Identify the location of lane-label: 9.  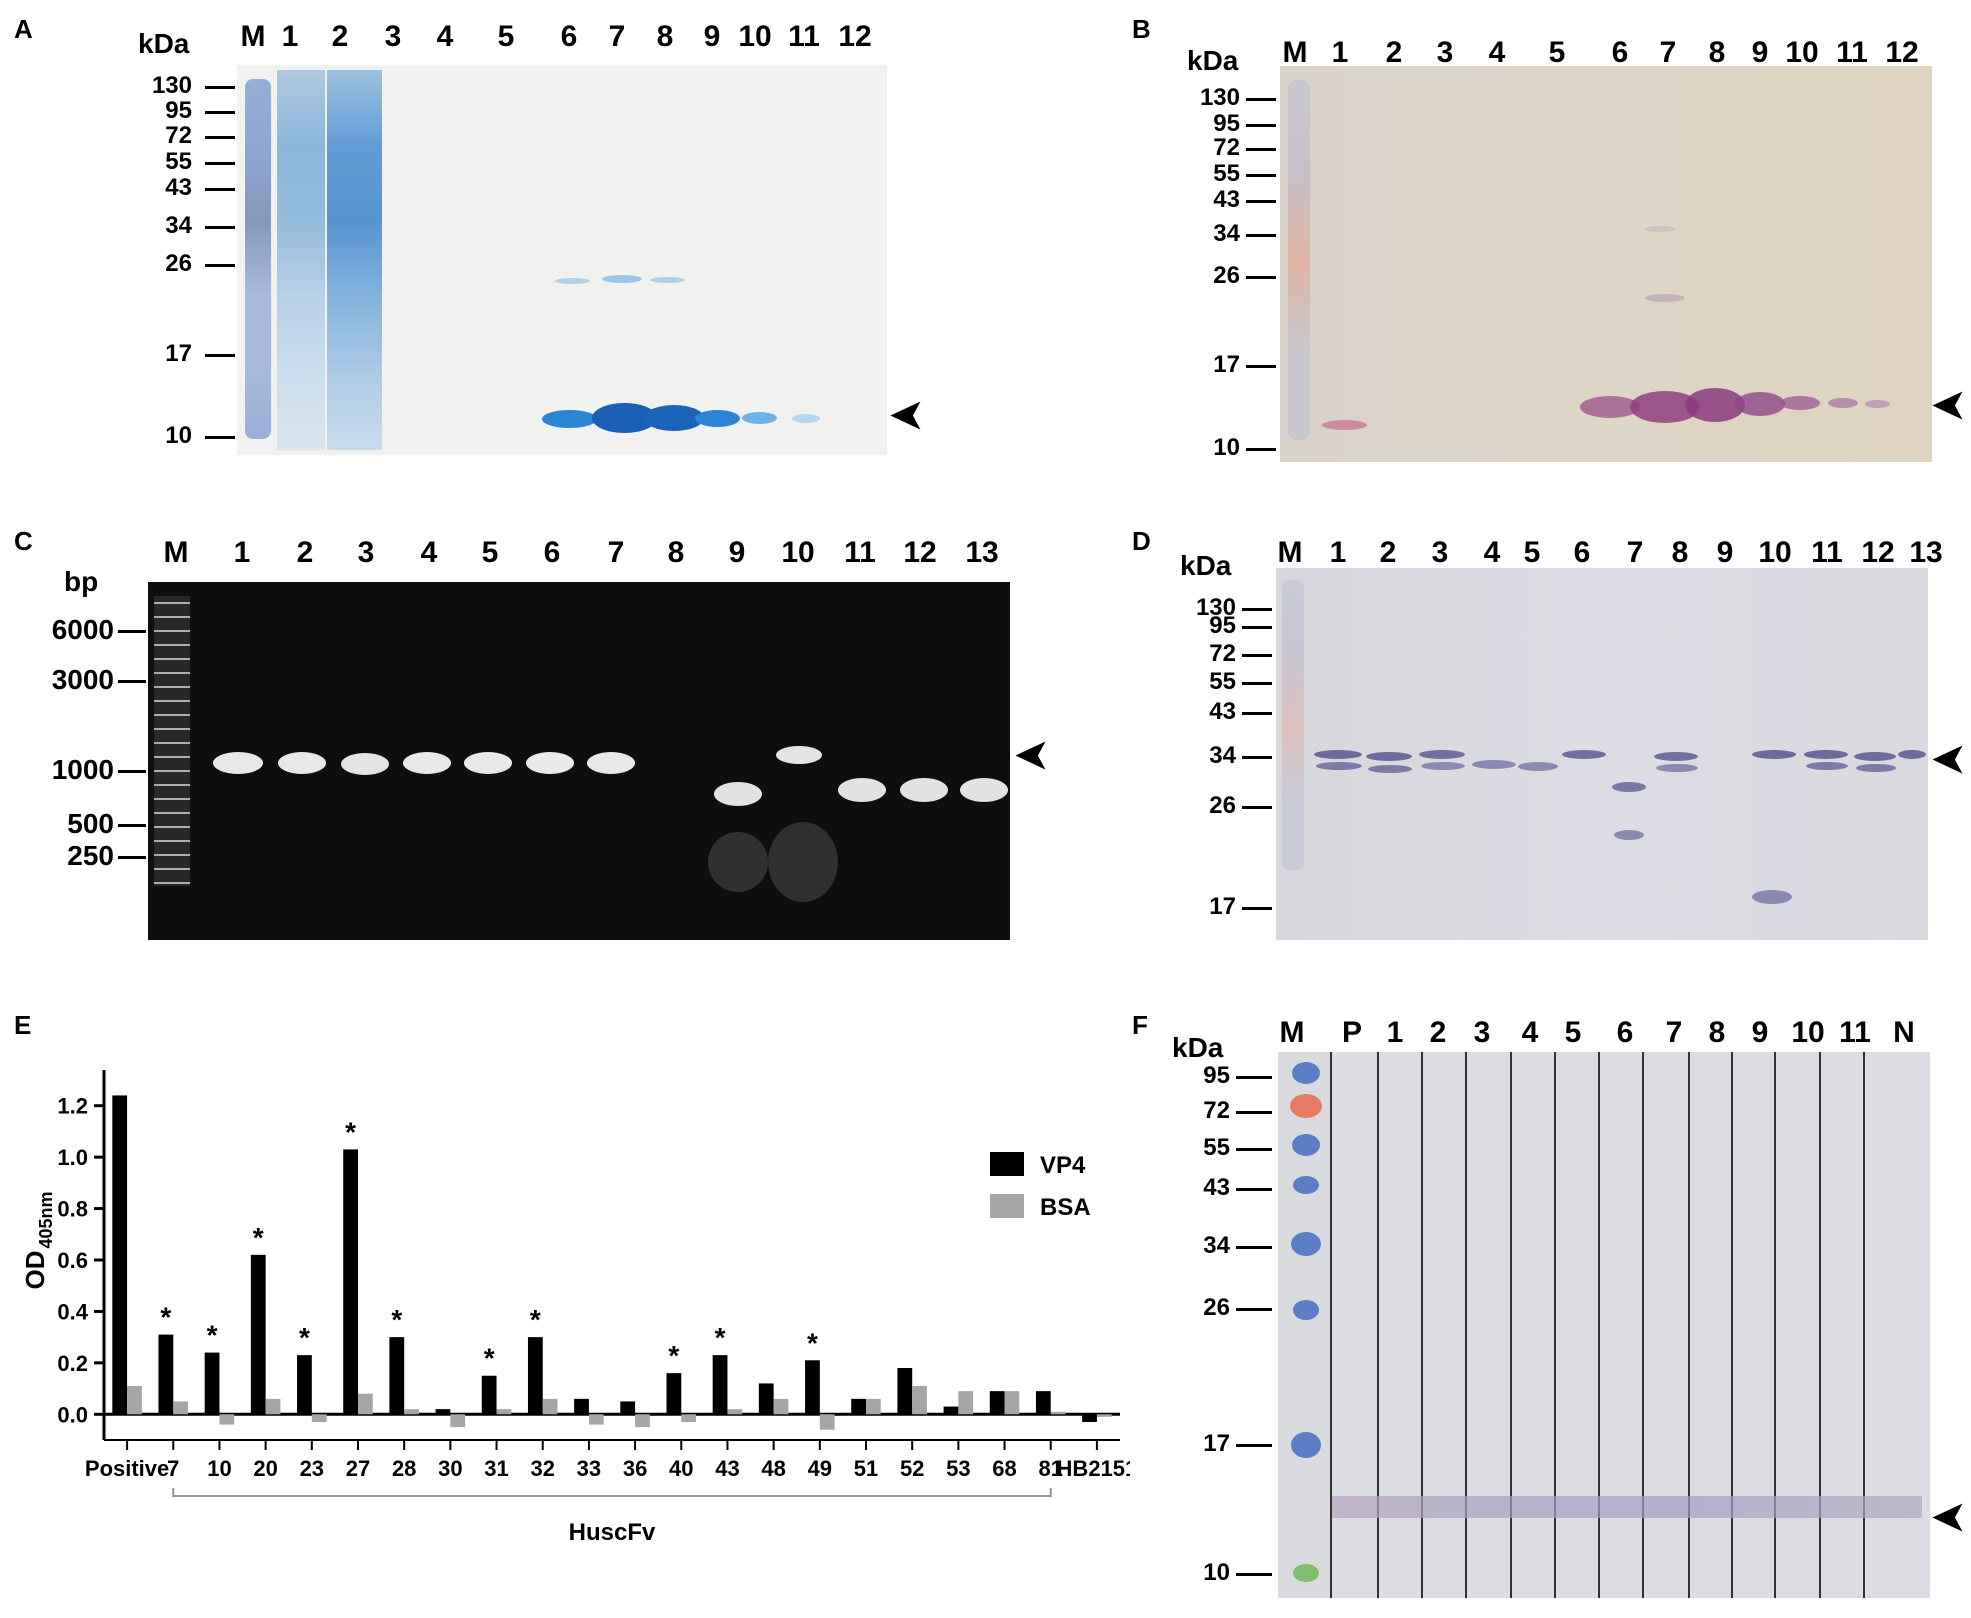
(712, 36).